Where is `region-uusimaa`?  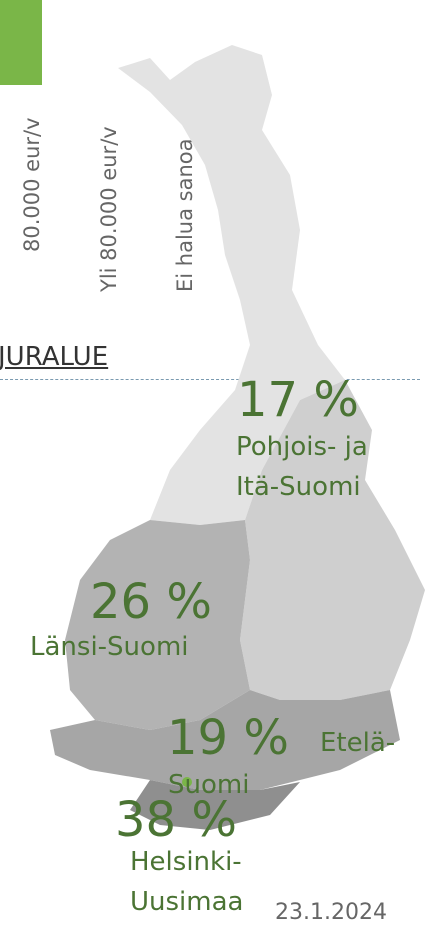 region-uusimaa is located at coordinates (215, 805).